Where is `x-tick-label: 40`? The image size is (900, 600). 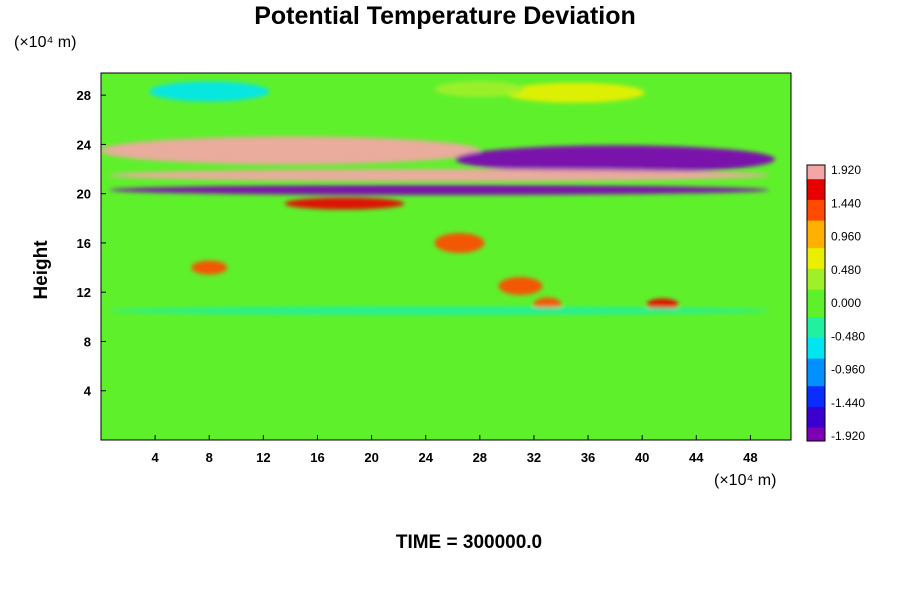
x-tick-label: 40 is located at coordinates (642, 457).